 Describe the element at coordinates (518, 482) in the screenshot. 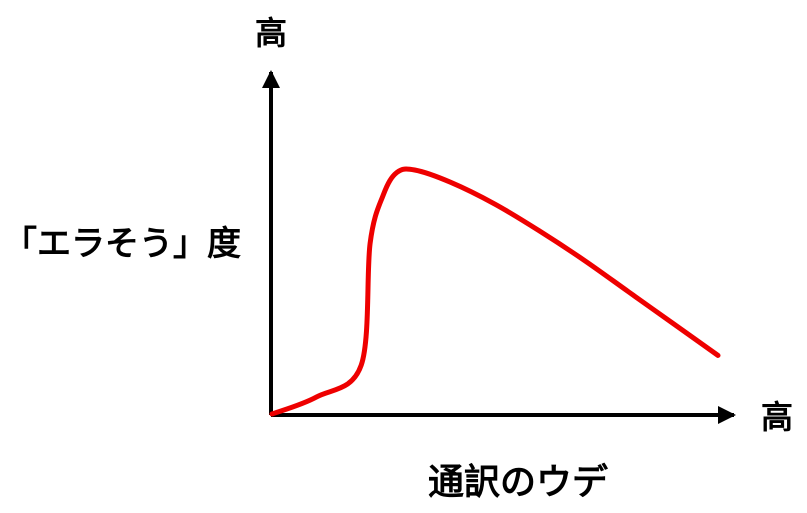

I see `x-axis-label: 通訳のウデ` at that location.